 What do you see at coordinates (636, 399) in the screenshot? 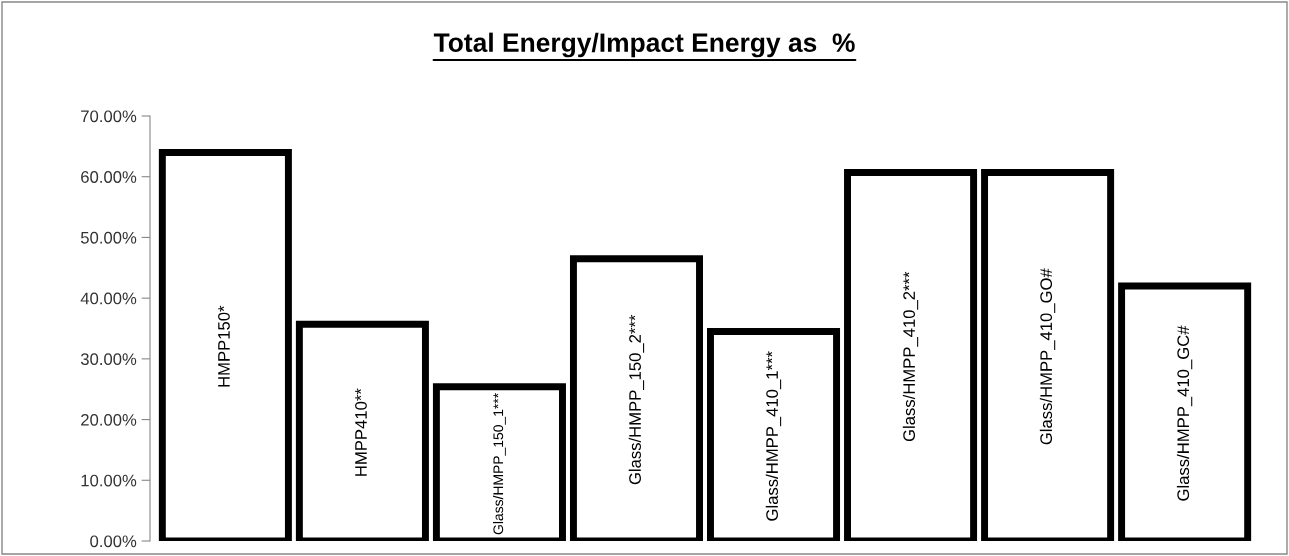
I see `x-tick-label: Glass/HMPP_150_2***` at bounding box center [636, 399].